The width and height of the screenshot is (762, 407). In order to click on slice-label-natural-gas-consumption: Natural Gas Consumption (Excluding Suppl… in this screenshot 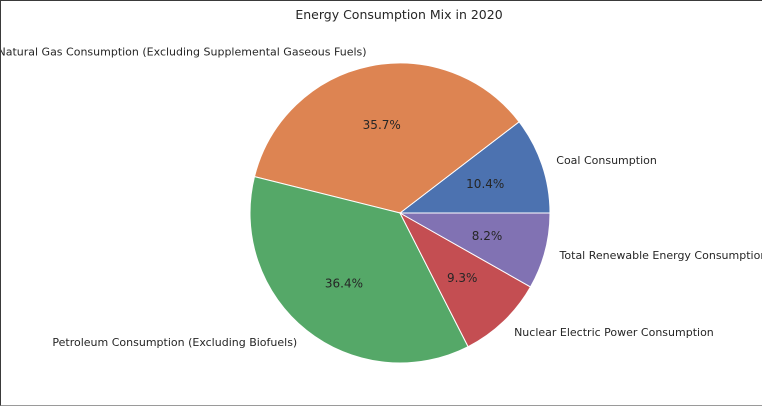, I will do `click(184, 51)`.